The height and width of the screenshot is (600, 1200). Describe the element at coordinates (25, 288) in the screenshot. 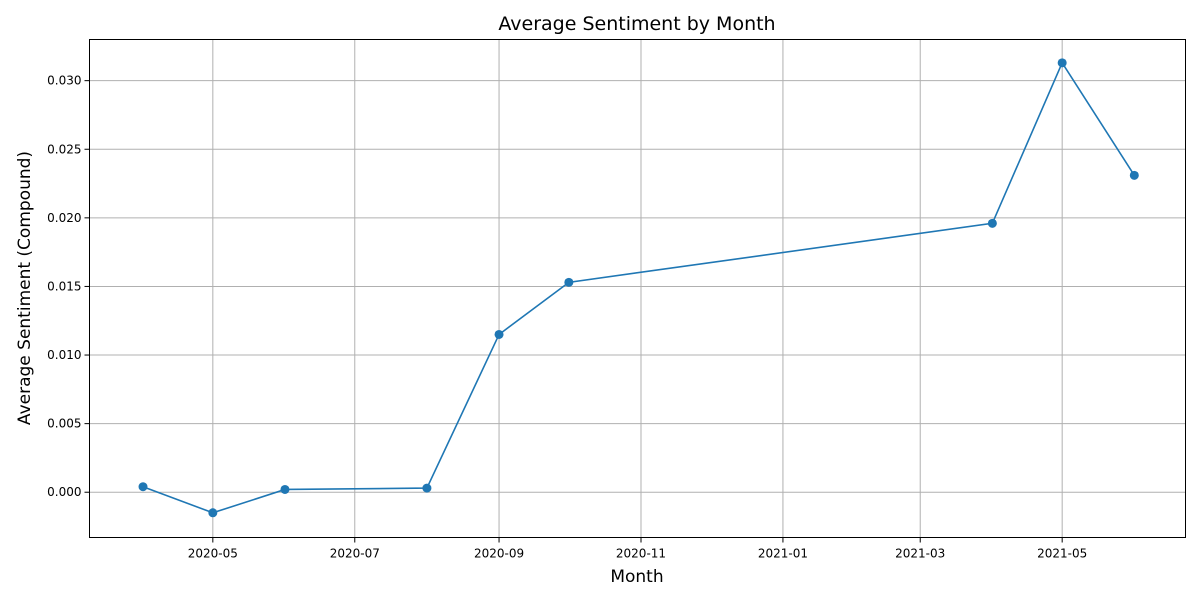

I see `y-axis-label: Average Sentiment (Compound)` at that location.